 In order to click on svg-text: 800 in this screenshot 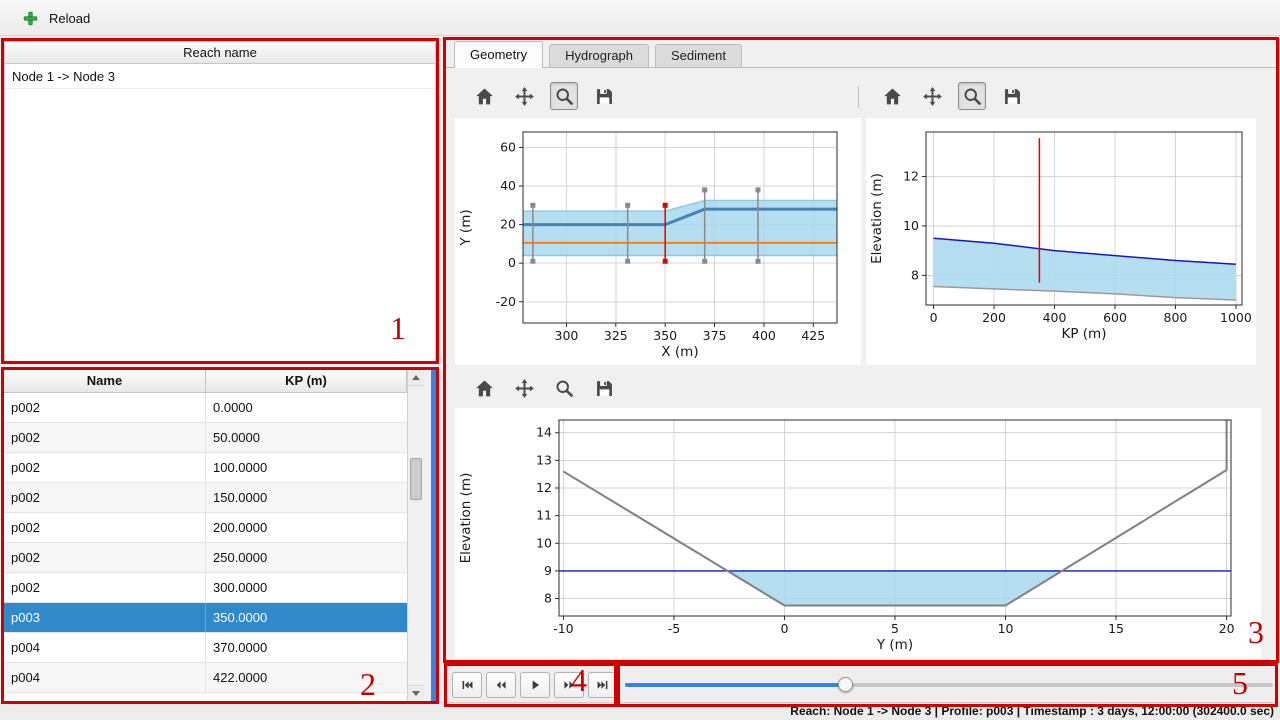, I will do `click(1176, 317)`.